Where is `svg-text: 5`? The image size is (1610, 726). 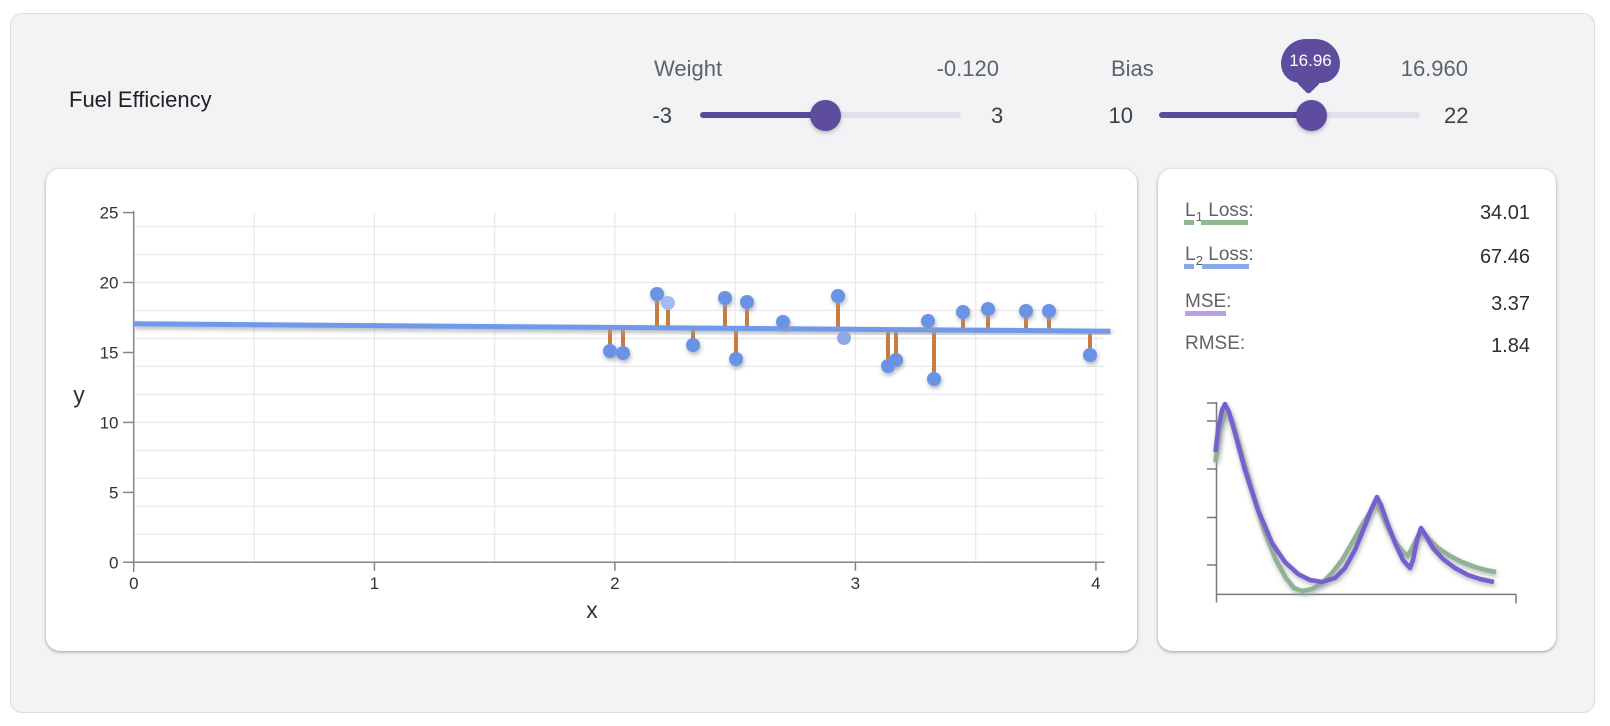
svg-text: 5 is located at coordinates (113, 492).